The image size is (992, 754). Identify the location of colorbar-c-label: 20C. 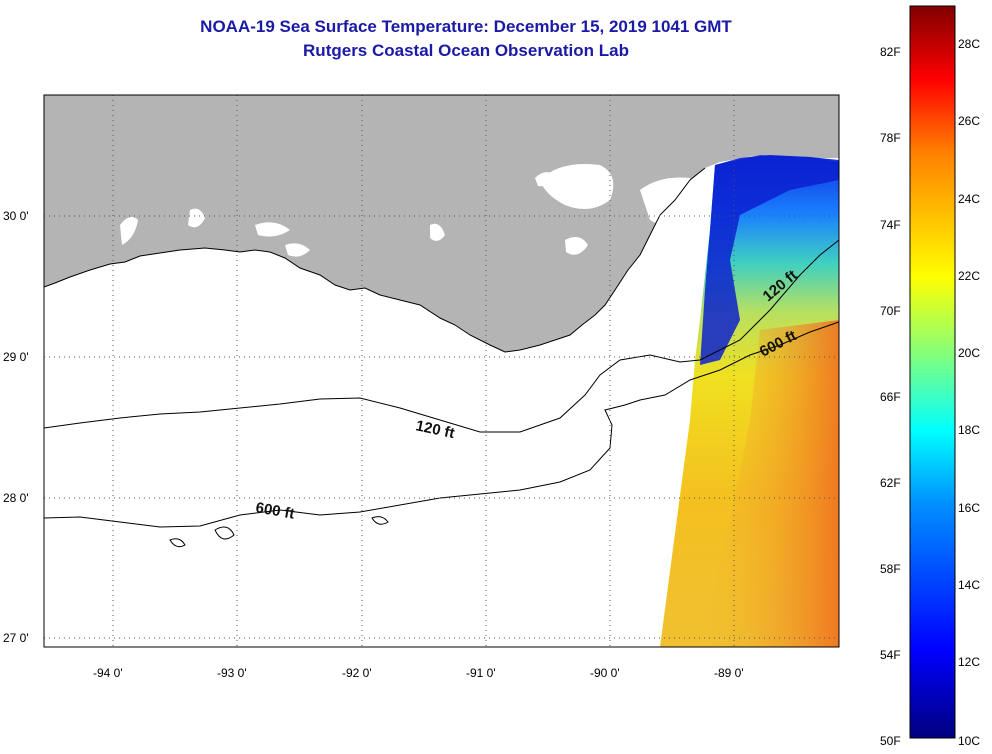
(969, 353).